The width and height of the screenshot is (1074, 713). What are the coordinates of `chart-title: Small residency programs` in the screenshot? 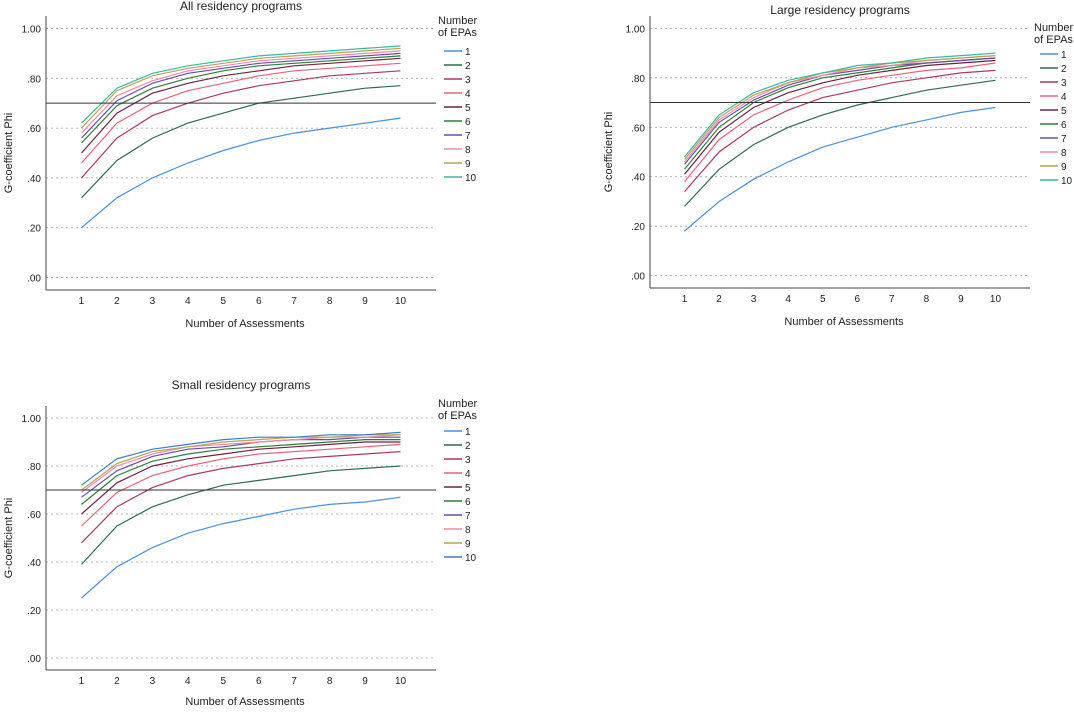 It's located at (241, 385).